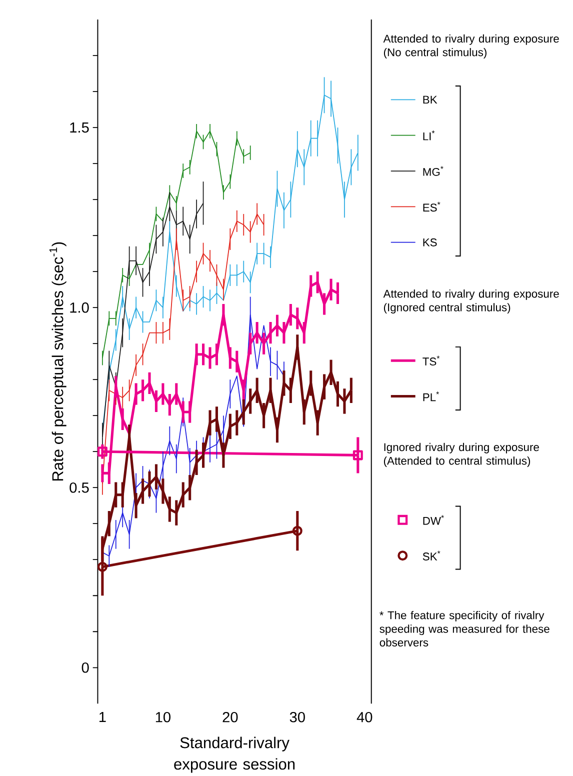 The image size is (573, 776). I want to click on legend-label: TS$^{*}$, so click(431, 361).